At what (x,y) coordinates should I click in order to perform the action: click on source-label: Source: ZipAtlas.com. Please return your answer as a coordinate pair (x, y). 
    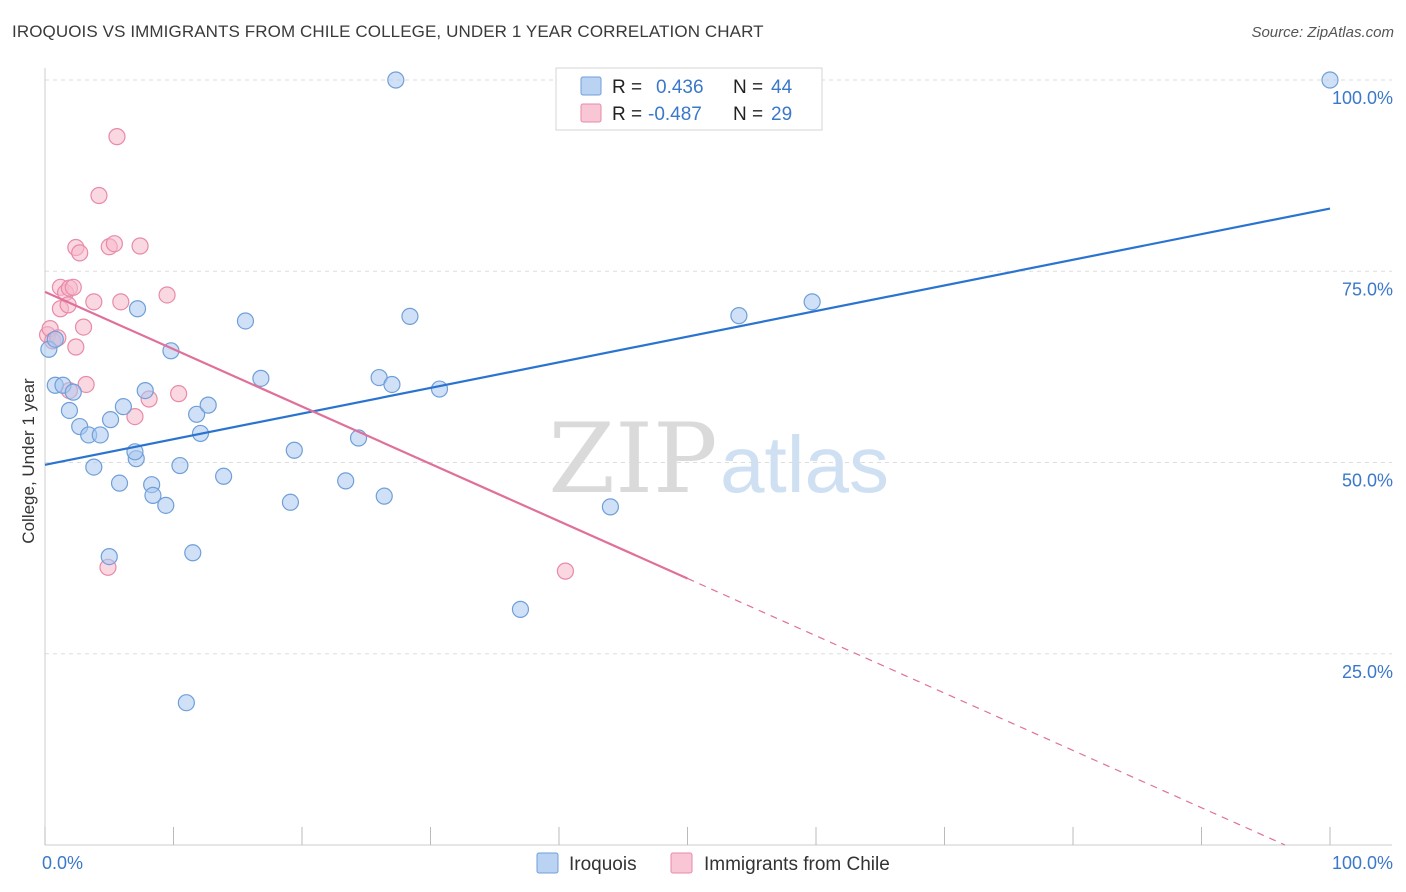
    Looking at the image, I should click on (1322, 32).